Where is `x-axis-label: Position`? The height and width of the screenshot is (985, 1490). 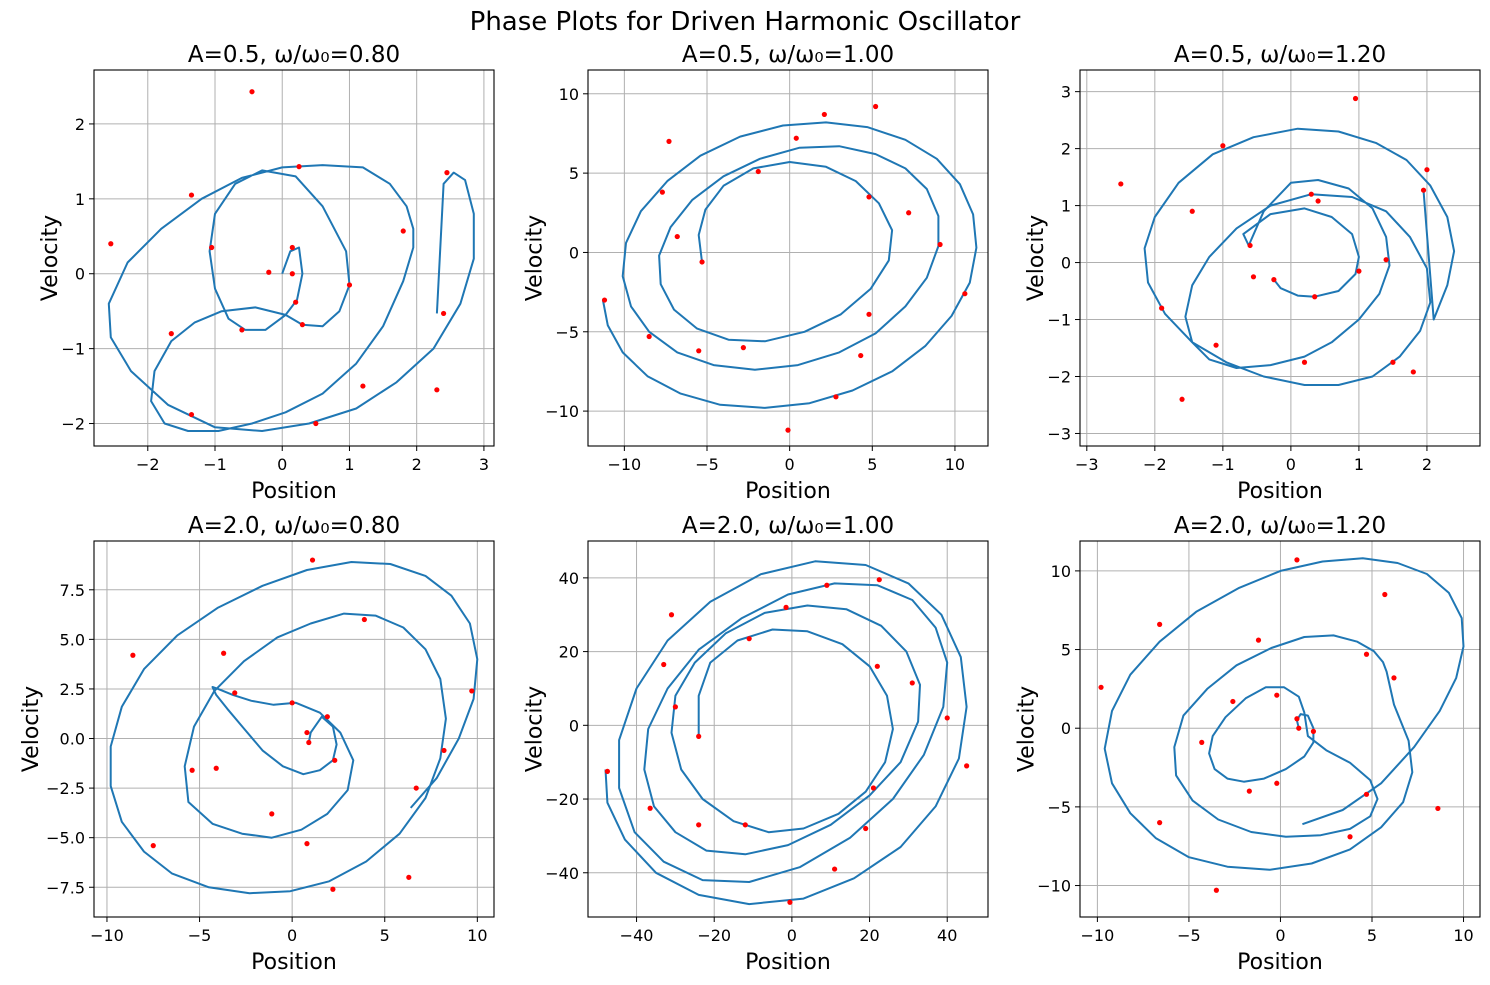 x-axis-label: Position is located at coordinates (1280, 491).